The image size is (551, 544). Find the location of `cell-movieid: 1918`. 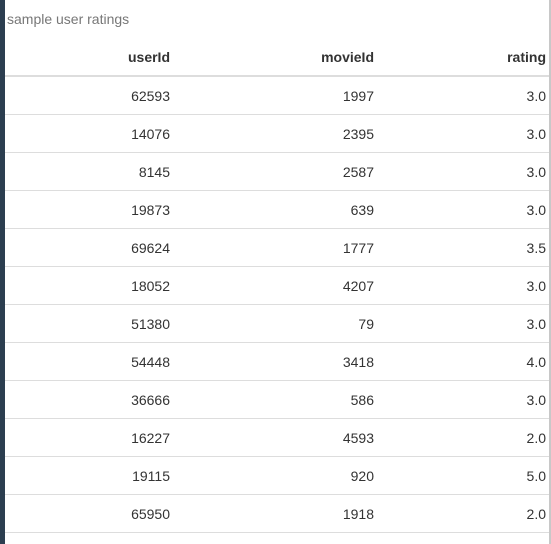

cell-movieid: 1918 is located at coordinates (272, 513).